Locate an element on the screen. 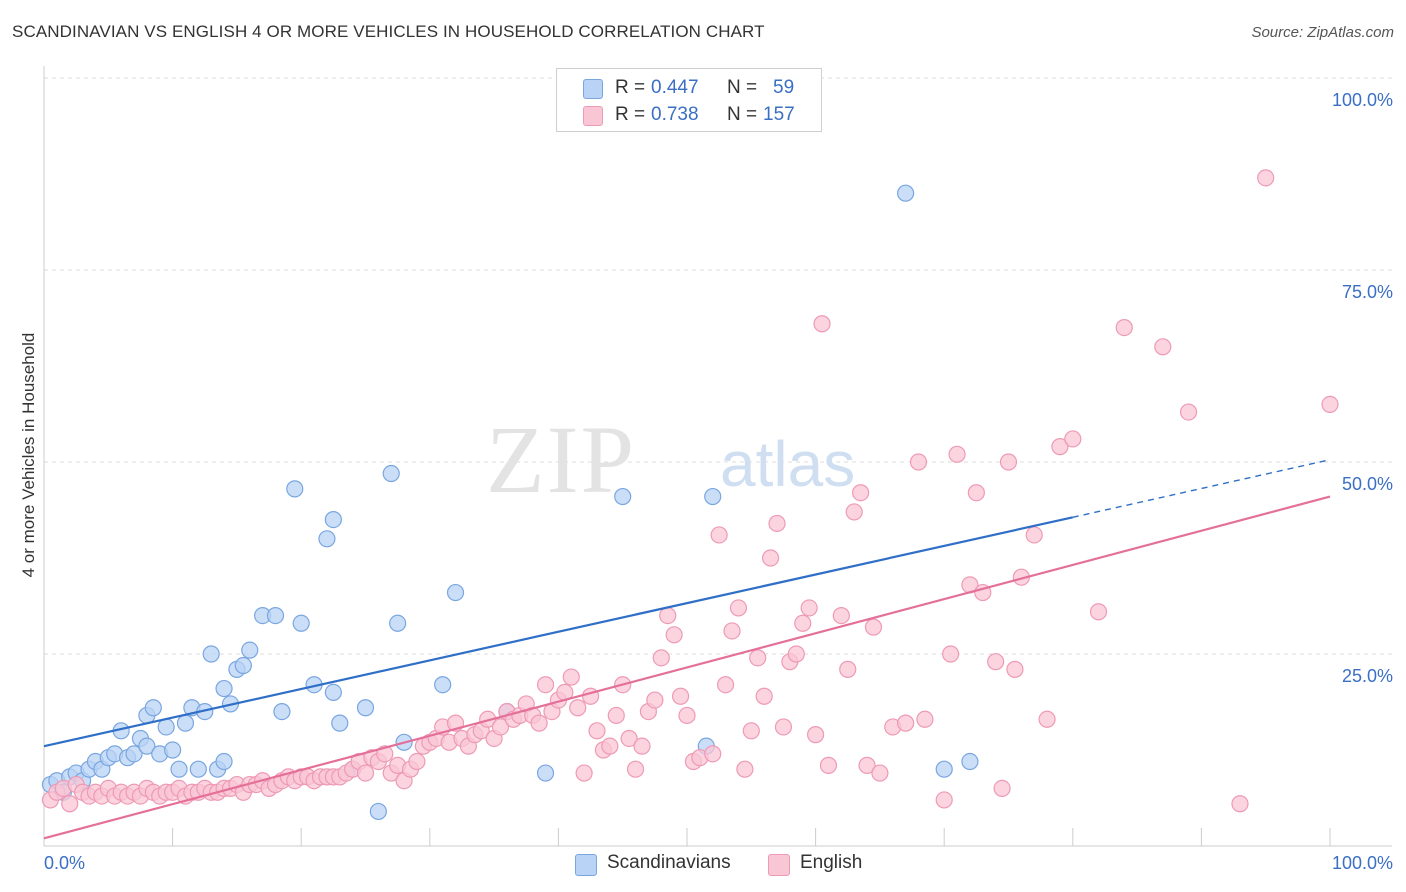 The image size is (1406, 892). scandinavian-swatch is located at coordinates (586, 865).